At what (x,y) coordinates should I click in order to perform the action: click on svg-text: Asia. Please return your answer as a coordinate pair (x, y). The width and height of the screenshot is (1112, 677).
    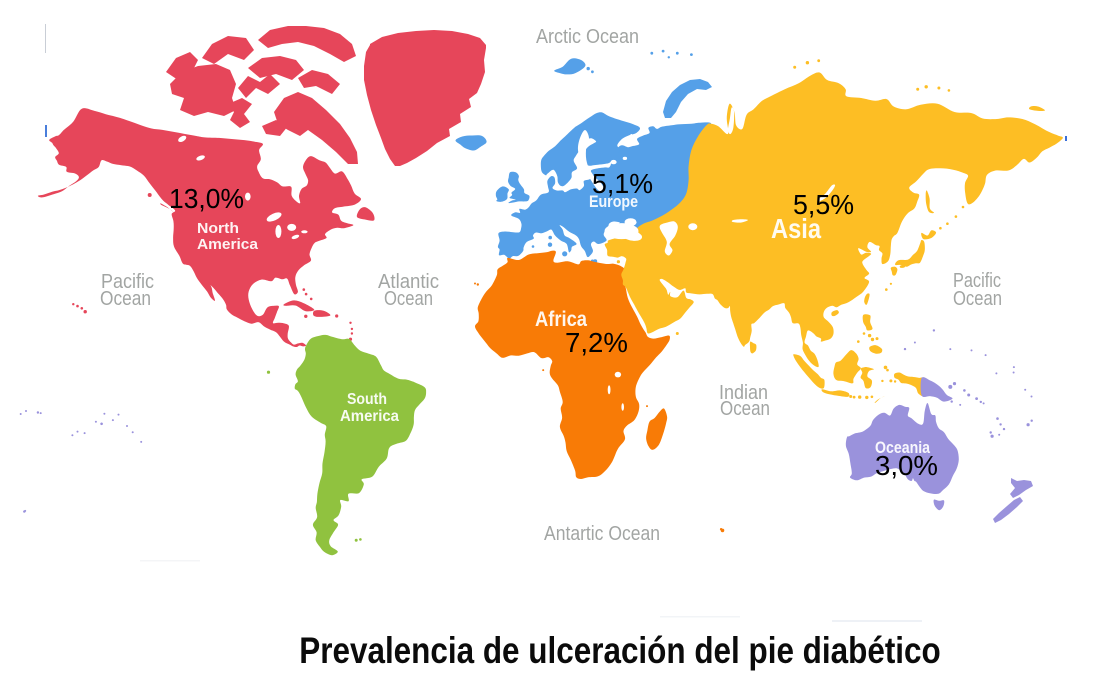
    Looking at the image, I should click on (796, 228).